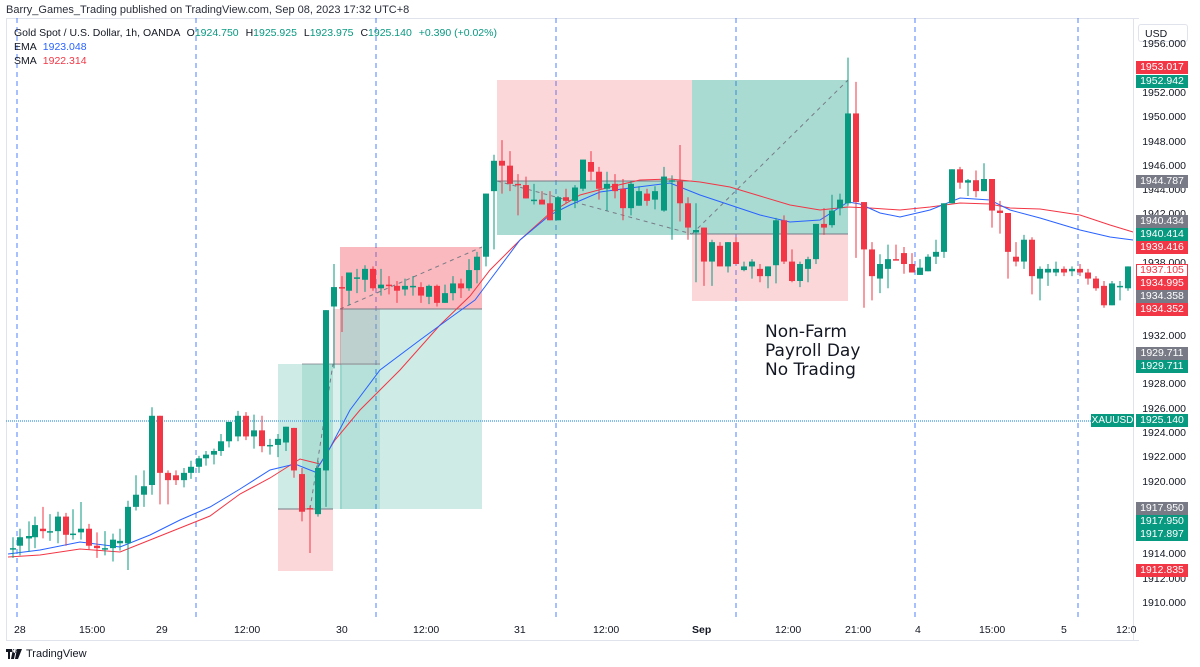 This screenshot has width=1200, height=667. What do you see at coordinates (1162, 521) in the screenshot?
I see `price-tag: 1917.950` at bounding box center [1162, 521].